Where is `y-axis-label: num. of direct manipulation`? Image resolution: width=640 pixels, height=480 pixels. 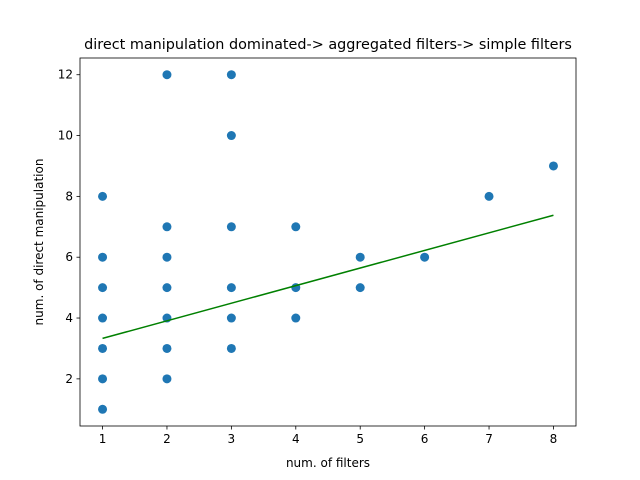
y-axis-label: num. of direct manipulation is located at coordinates (39, 242).